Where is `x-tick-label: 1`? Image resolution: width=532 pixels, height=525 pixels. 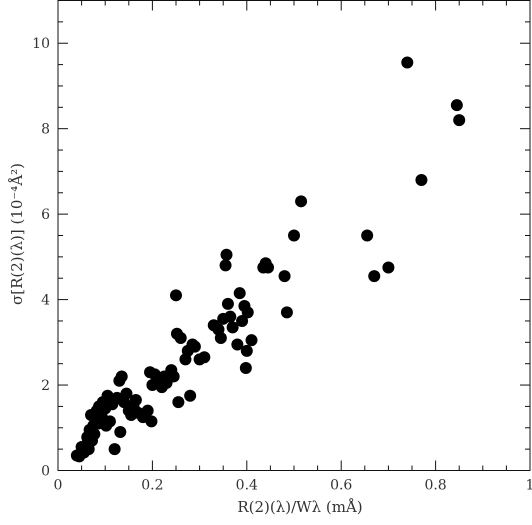 x-tick-label: 1 is located at coordinates (529, 486).